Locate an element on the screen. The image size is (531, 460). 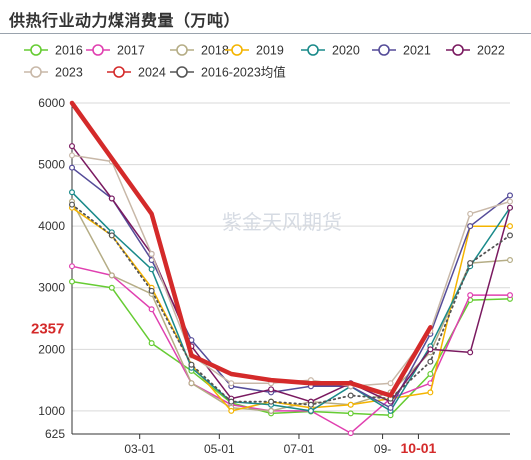
legend-marker-2021 is located at coordinates (384, 50).